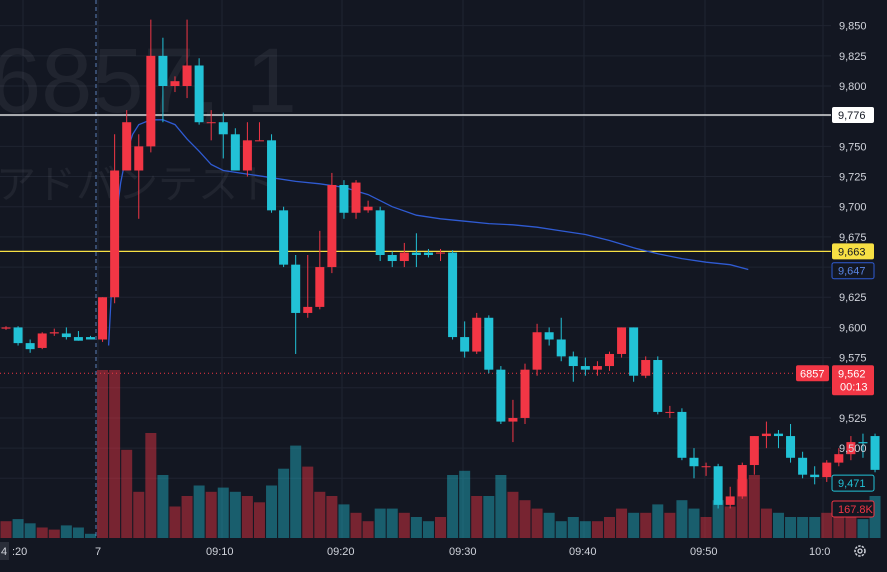 This screenshot has width=887, height=572. I want to click on time-tick-label: 09:50, so click(704, 552).